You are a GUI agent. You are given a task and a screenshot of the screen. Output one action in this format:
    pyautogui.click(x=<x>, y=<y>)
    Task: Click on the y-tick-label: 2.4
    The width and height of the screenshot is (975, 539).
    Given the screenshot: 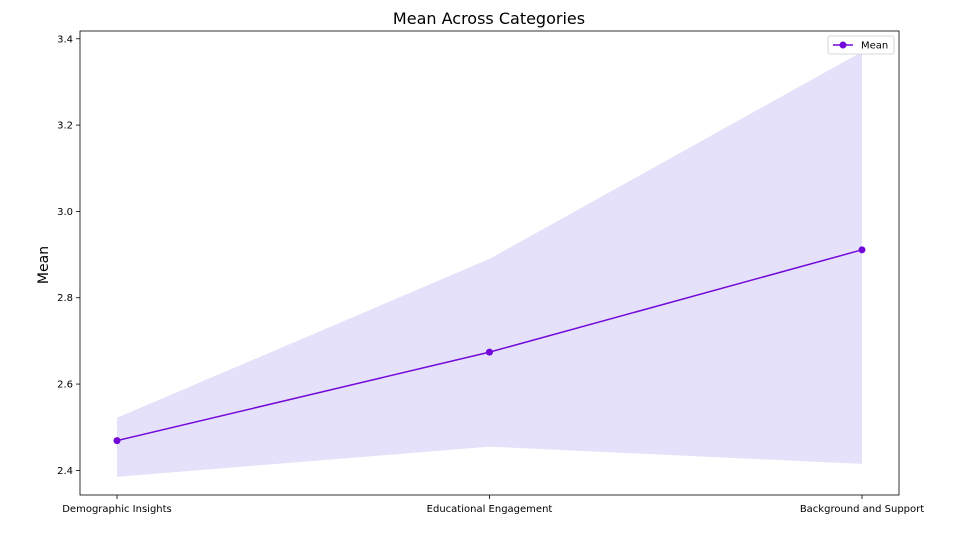 What is the action you would take?
    pyautogui.click(x=65, y=471)
    